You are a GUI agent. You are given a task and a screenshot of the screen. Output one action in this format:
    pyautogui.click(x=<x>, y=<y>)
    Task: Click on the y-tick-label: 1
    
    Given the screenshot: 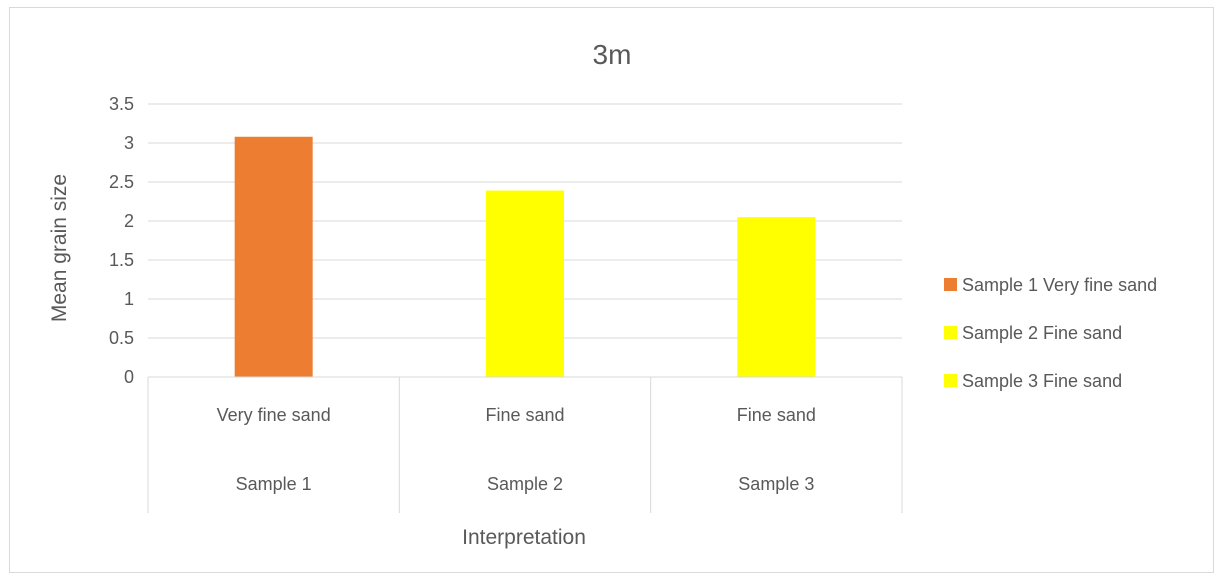 What is the action you would take?
    pyautogui.click(x=129, y=299)
    